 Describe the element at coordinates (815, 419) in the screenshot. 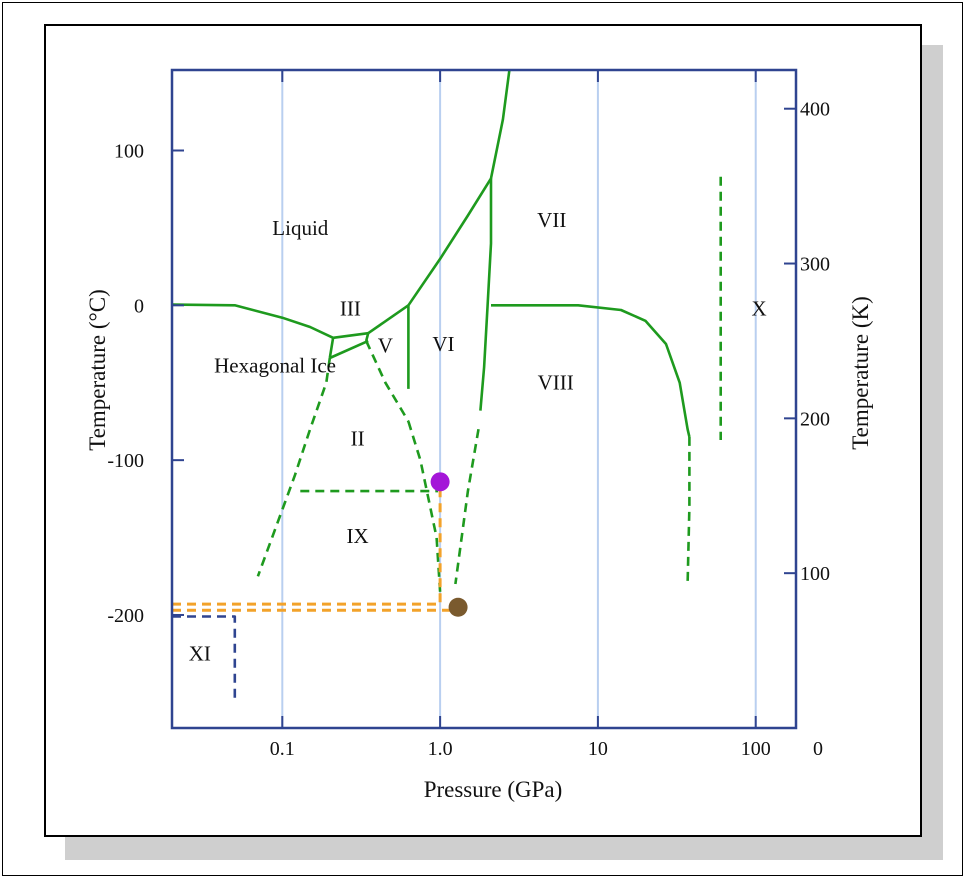

I see `y-tick-label-right-2: 200` at that location.